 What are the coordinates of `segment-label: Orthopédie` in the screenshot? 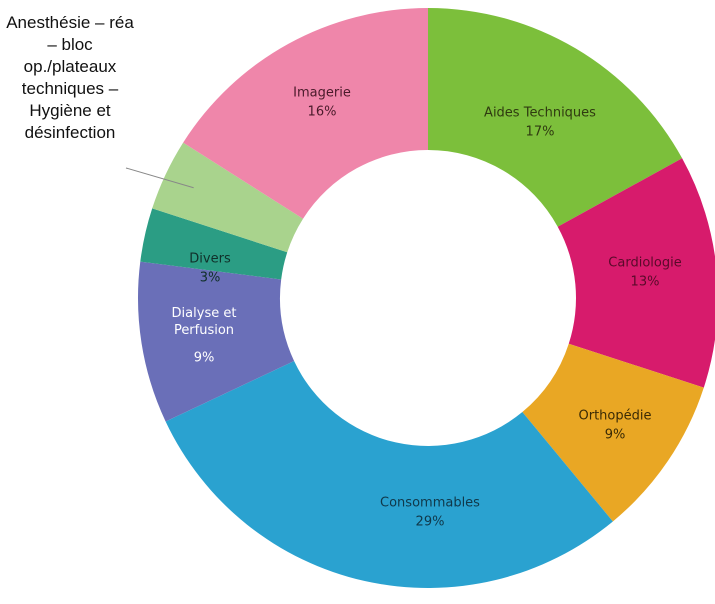 It's located at (615, 416).